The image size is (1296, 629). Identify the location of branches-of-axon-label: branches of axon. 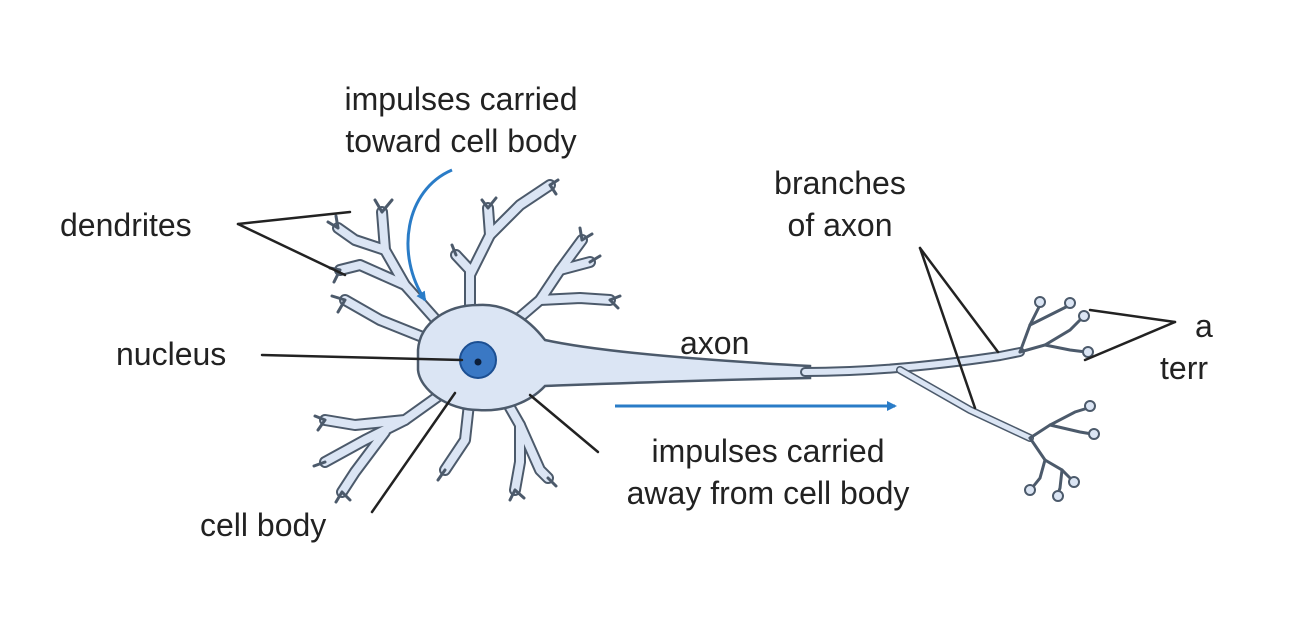
(840, 204).